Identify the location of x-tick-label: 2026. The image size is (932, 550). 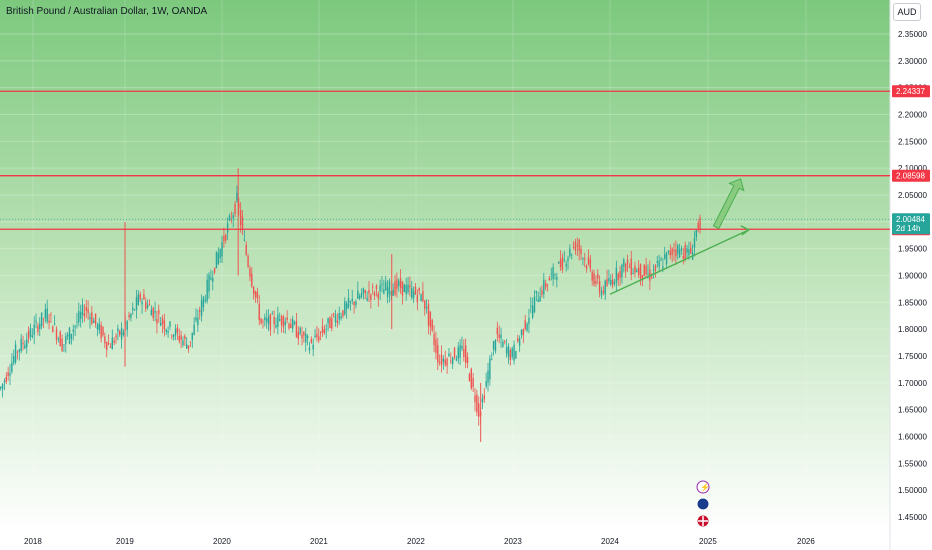
(806, 541).